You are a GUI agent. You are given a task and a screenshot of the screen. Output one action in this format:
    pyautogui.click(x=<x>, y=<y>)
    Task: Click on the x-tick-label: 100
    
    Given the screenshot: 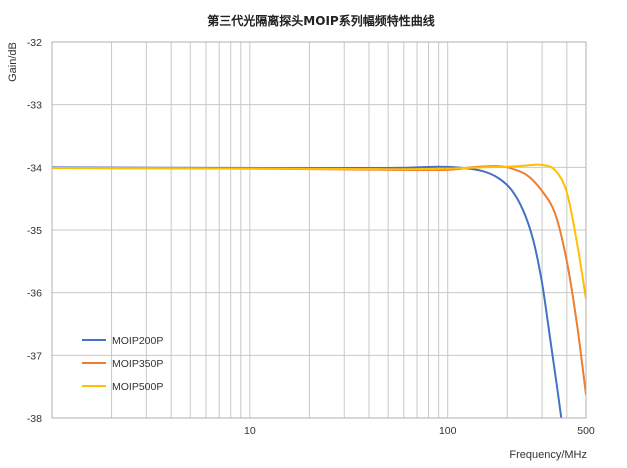 What is the action you would take?
    pyautogui.click(x=448, y=431)
    